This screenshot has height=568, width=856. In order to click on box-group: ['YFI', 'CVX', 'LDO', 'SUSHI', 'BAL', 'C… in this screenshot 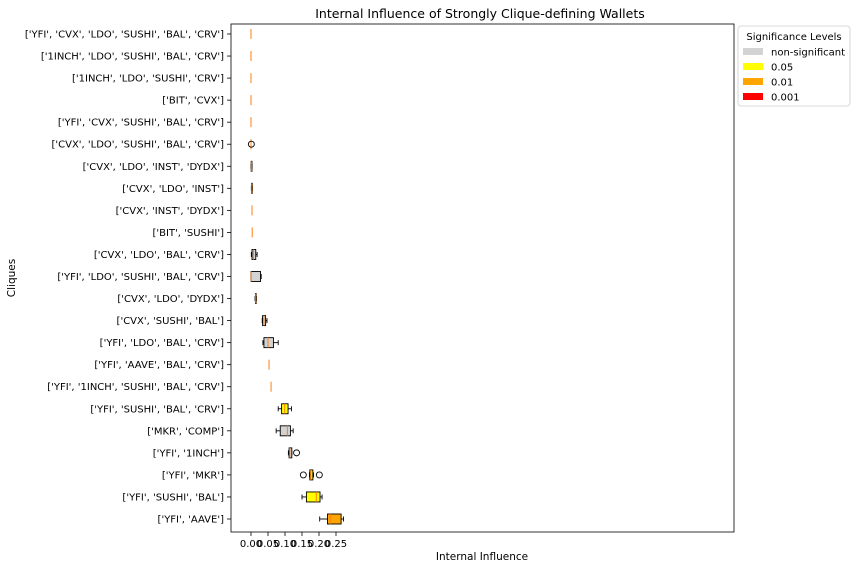, I will do `click(138, 35)`.